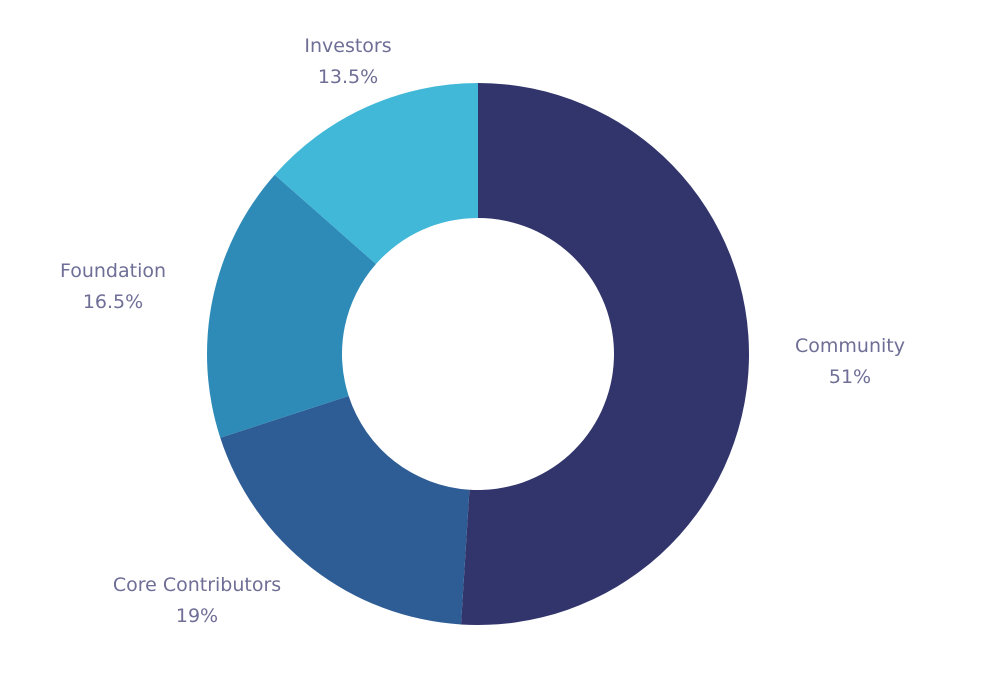 This screenshot has height=688, width=1000. What do you see at coordinates (850, 377) in the screenshot?
I see `slice-value-label: 51%` at bounding box center [850, 377].